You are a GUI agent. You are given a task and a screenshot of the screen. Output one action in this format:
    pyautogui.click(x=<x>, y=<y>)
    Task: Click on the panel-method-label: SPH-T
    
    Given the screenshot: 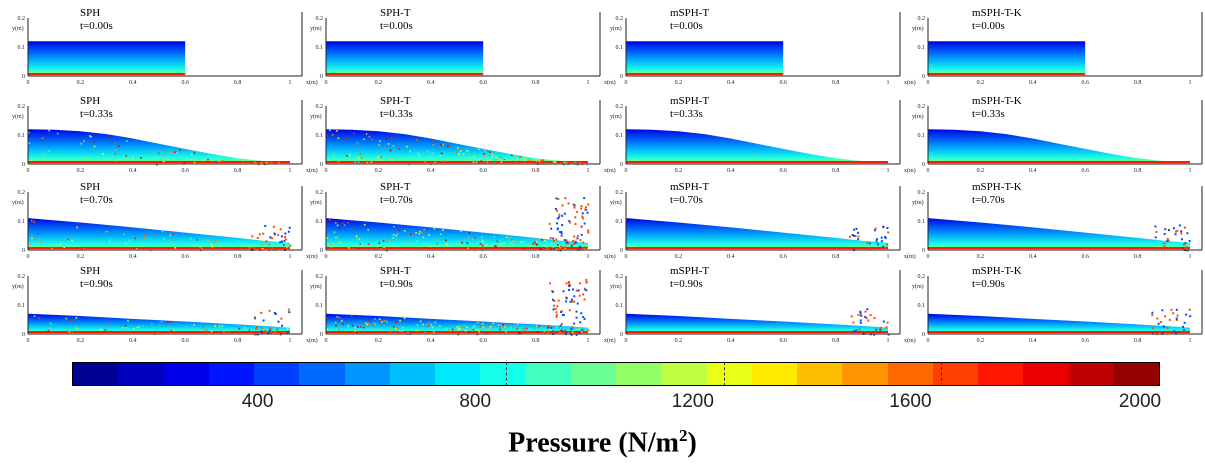 What is the action you would take?
    pyautogui.click(x=395, y=271)
    